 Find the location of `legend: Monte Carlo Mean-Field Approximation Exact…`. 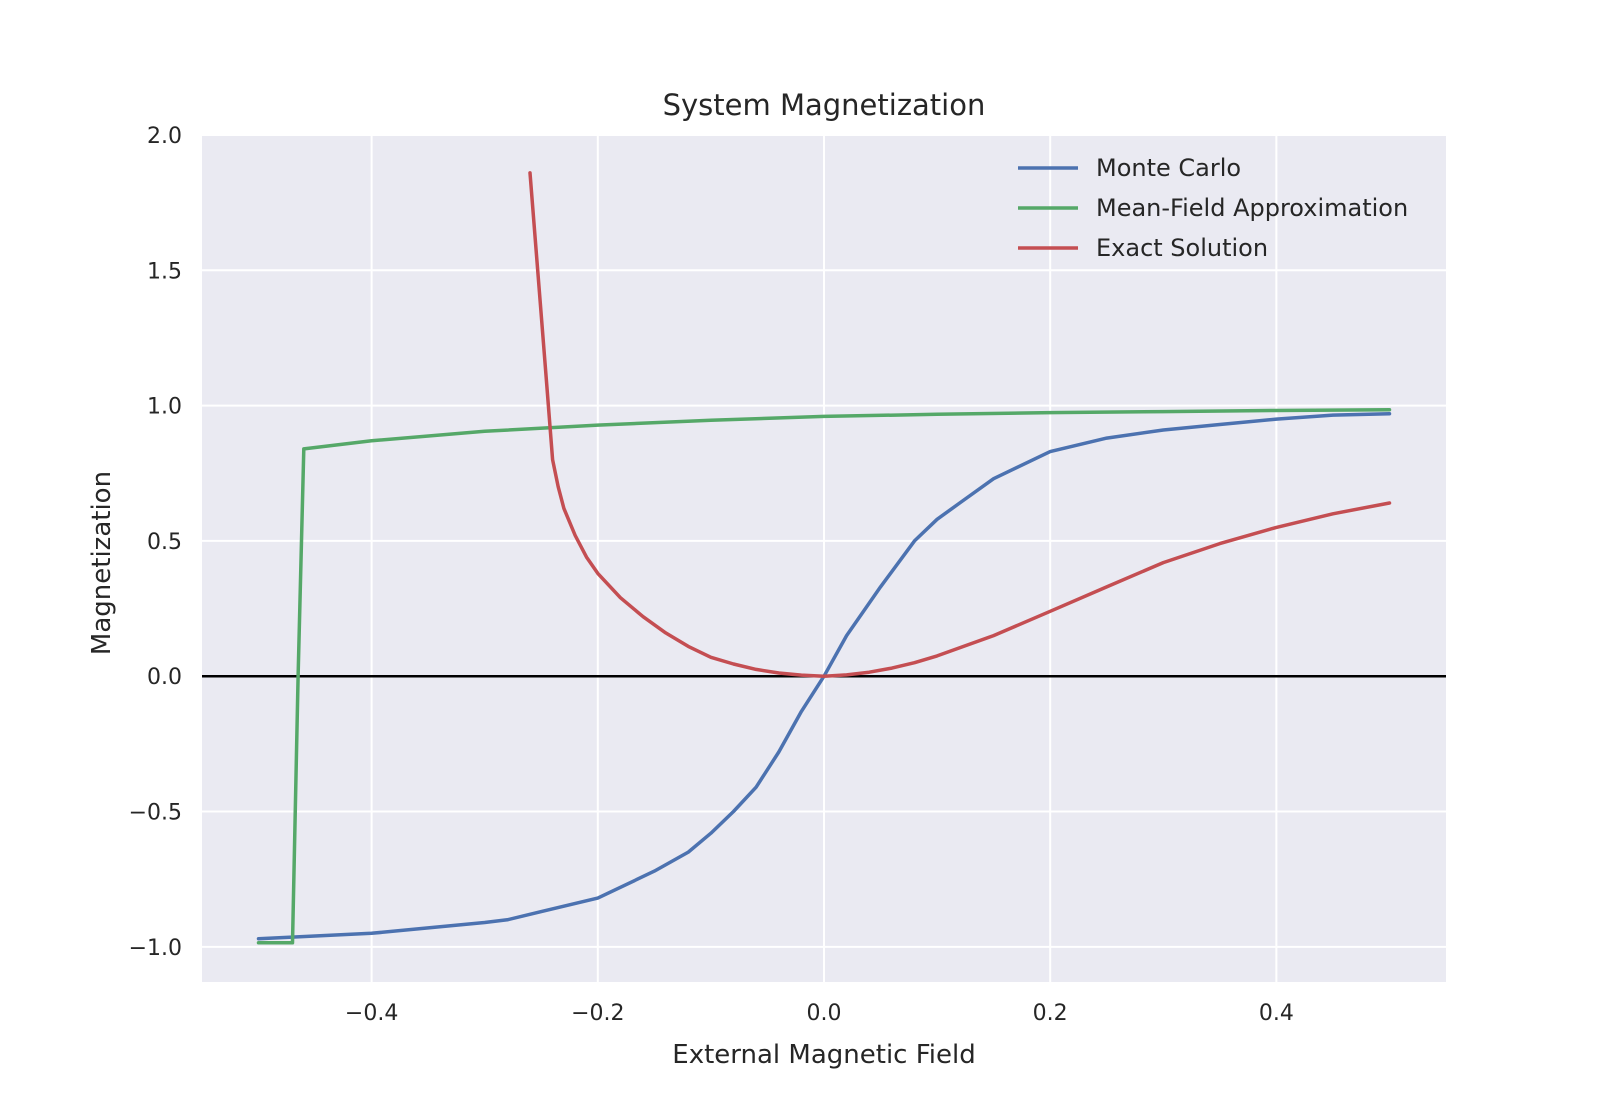

legend: Monte Carlo Mean-Field Approximation Exact… is located at coordinates (1213, 208).